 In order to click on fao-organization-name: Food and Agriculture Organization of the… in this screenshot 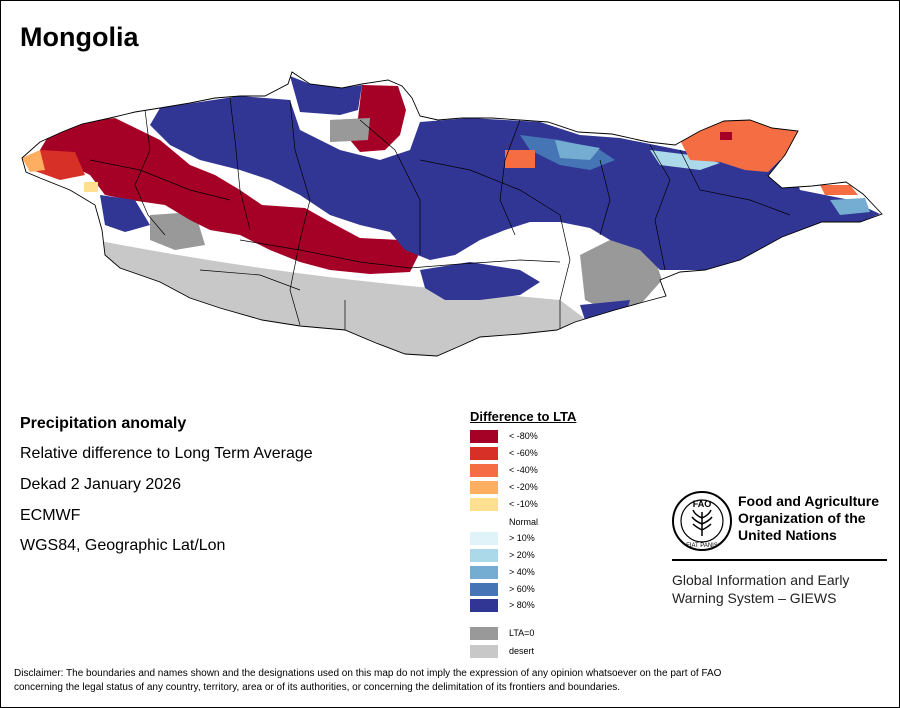, I will do `click(808, 518)`.